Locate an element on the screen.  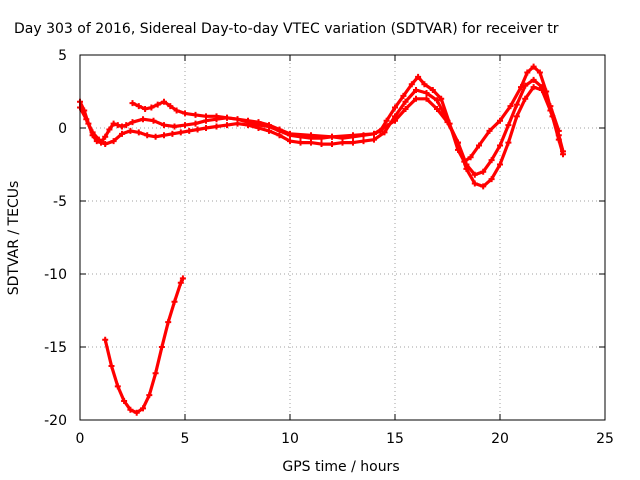
y-tick-label: -15 is located at coordinates (55, 348).